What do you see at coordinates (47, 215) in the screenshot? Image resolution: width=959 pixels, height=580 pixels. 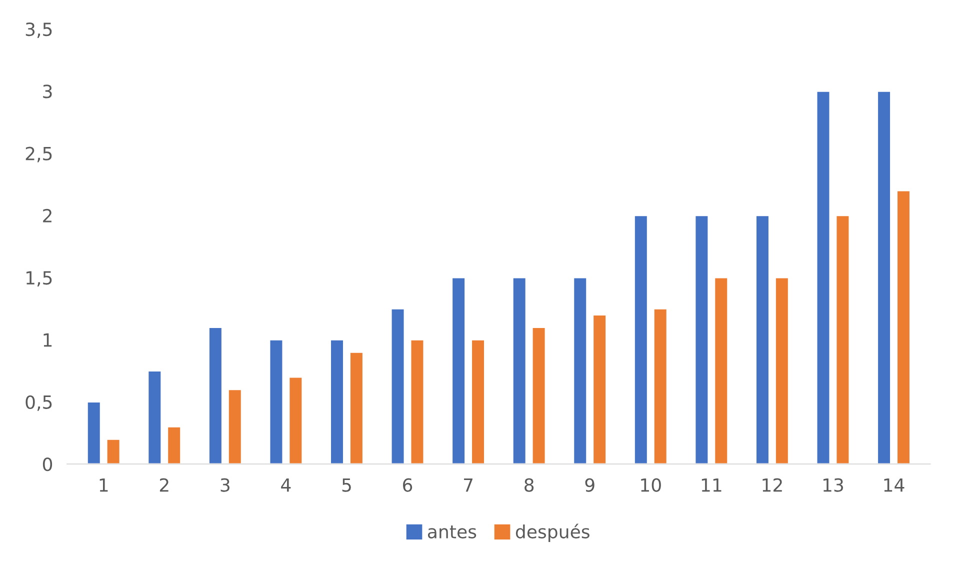 I see `y-tick-label: 2` at bounding box center [47, 215].